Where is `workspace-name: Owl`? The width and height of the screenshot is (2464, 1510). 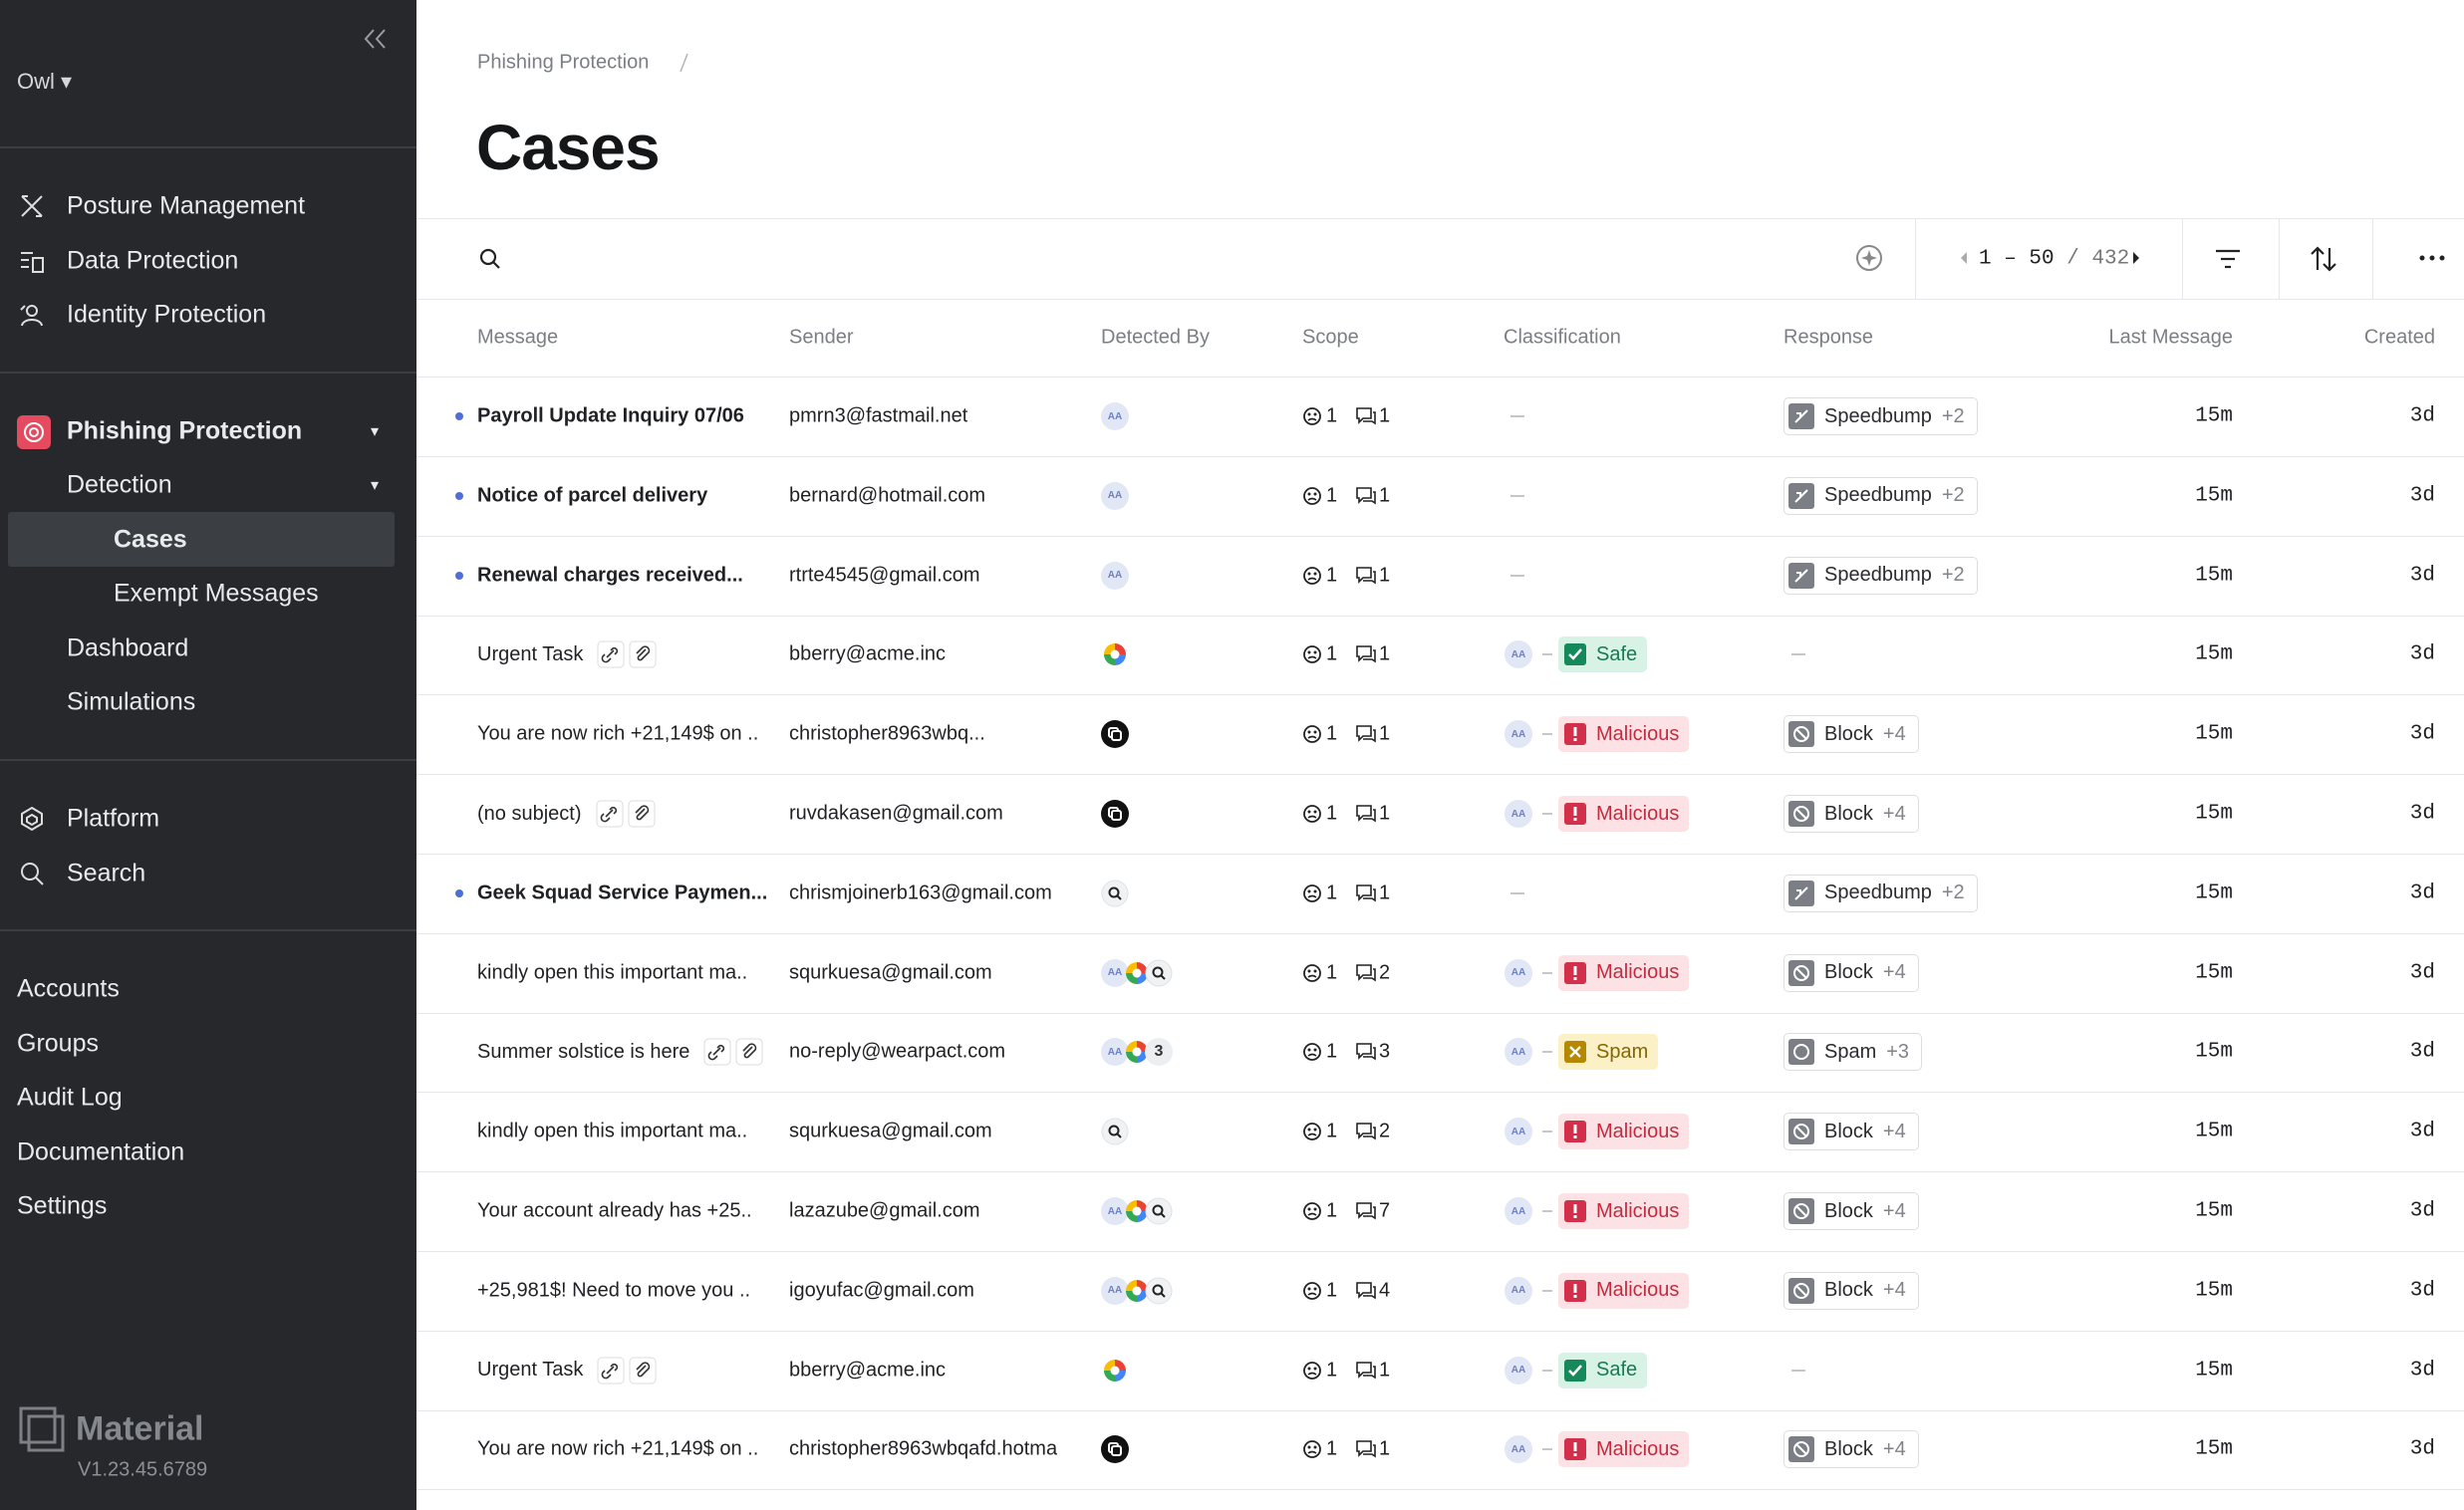 workspace-name: Owl is located at coordinates (36, 81).